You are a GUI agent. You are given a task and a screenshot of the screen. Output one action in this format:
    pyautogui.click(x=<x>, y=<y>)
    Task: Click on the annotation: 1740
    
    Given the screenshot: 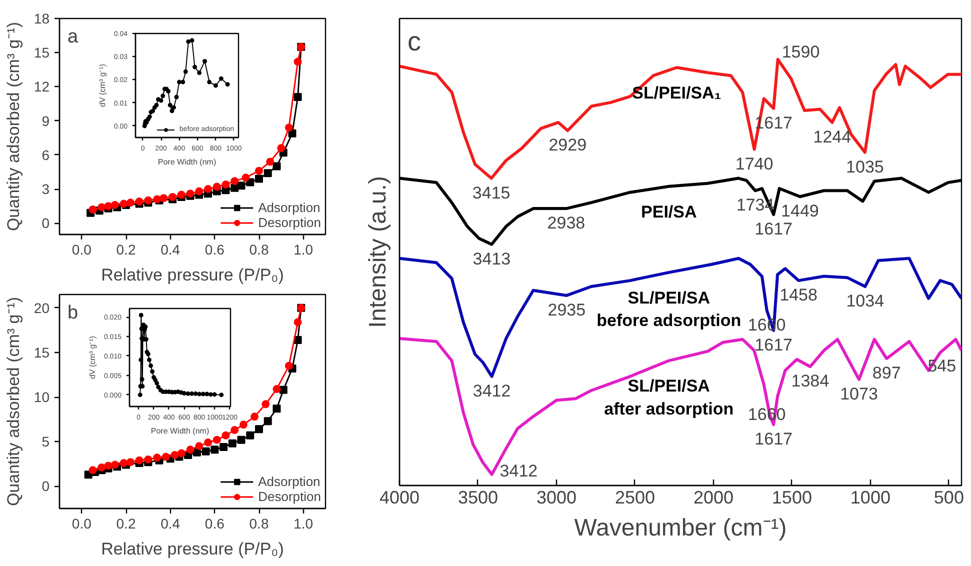 What is the action you would take?
    pyautogui.click(x=754, y=164)
    